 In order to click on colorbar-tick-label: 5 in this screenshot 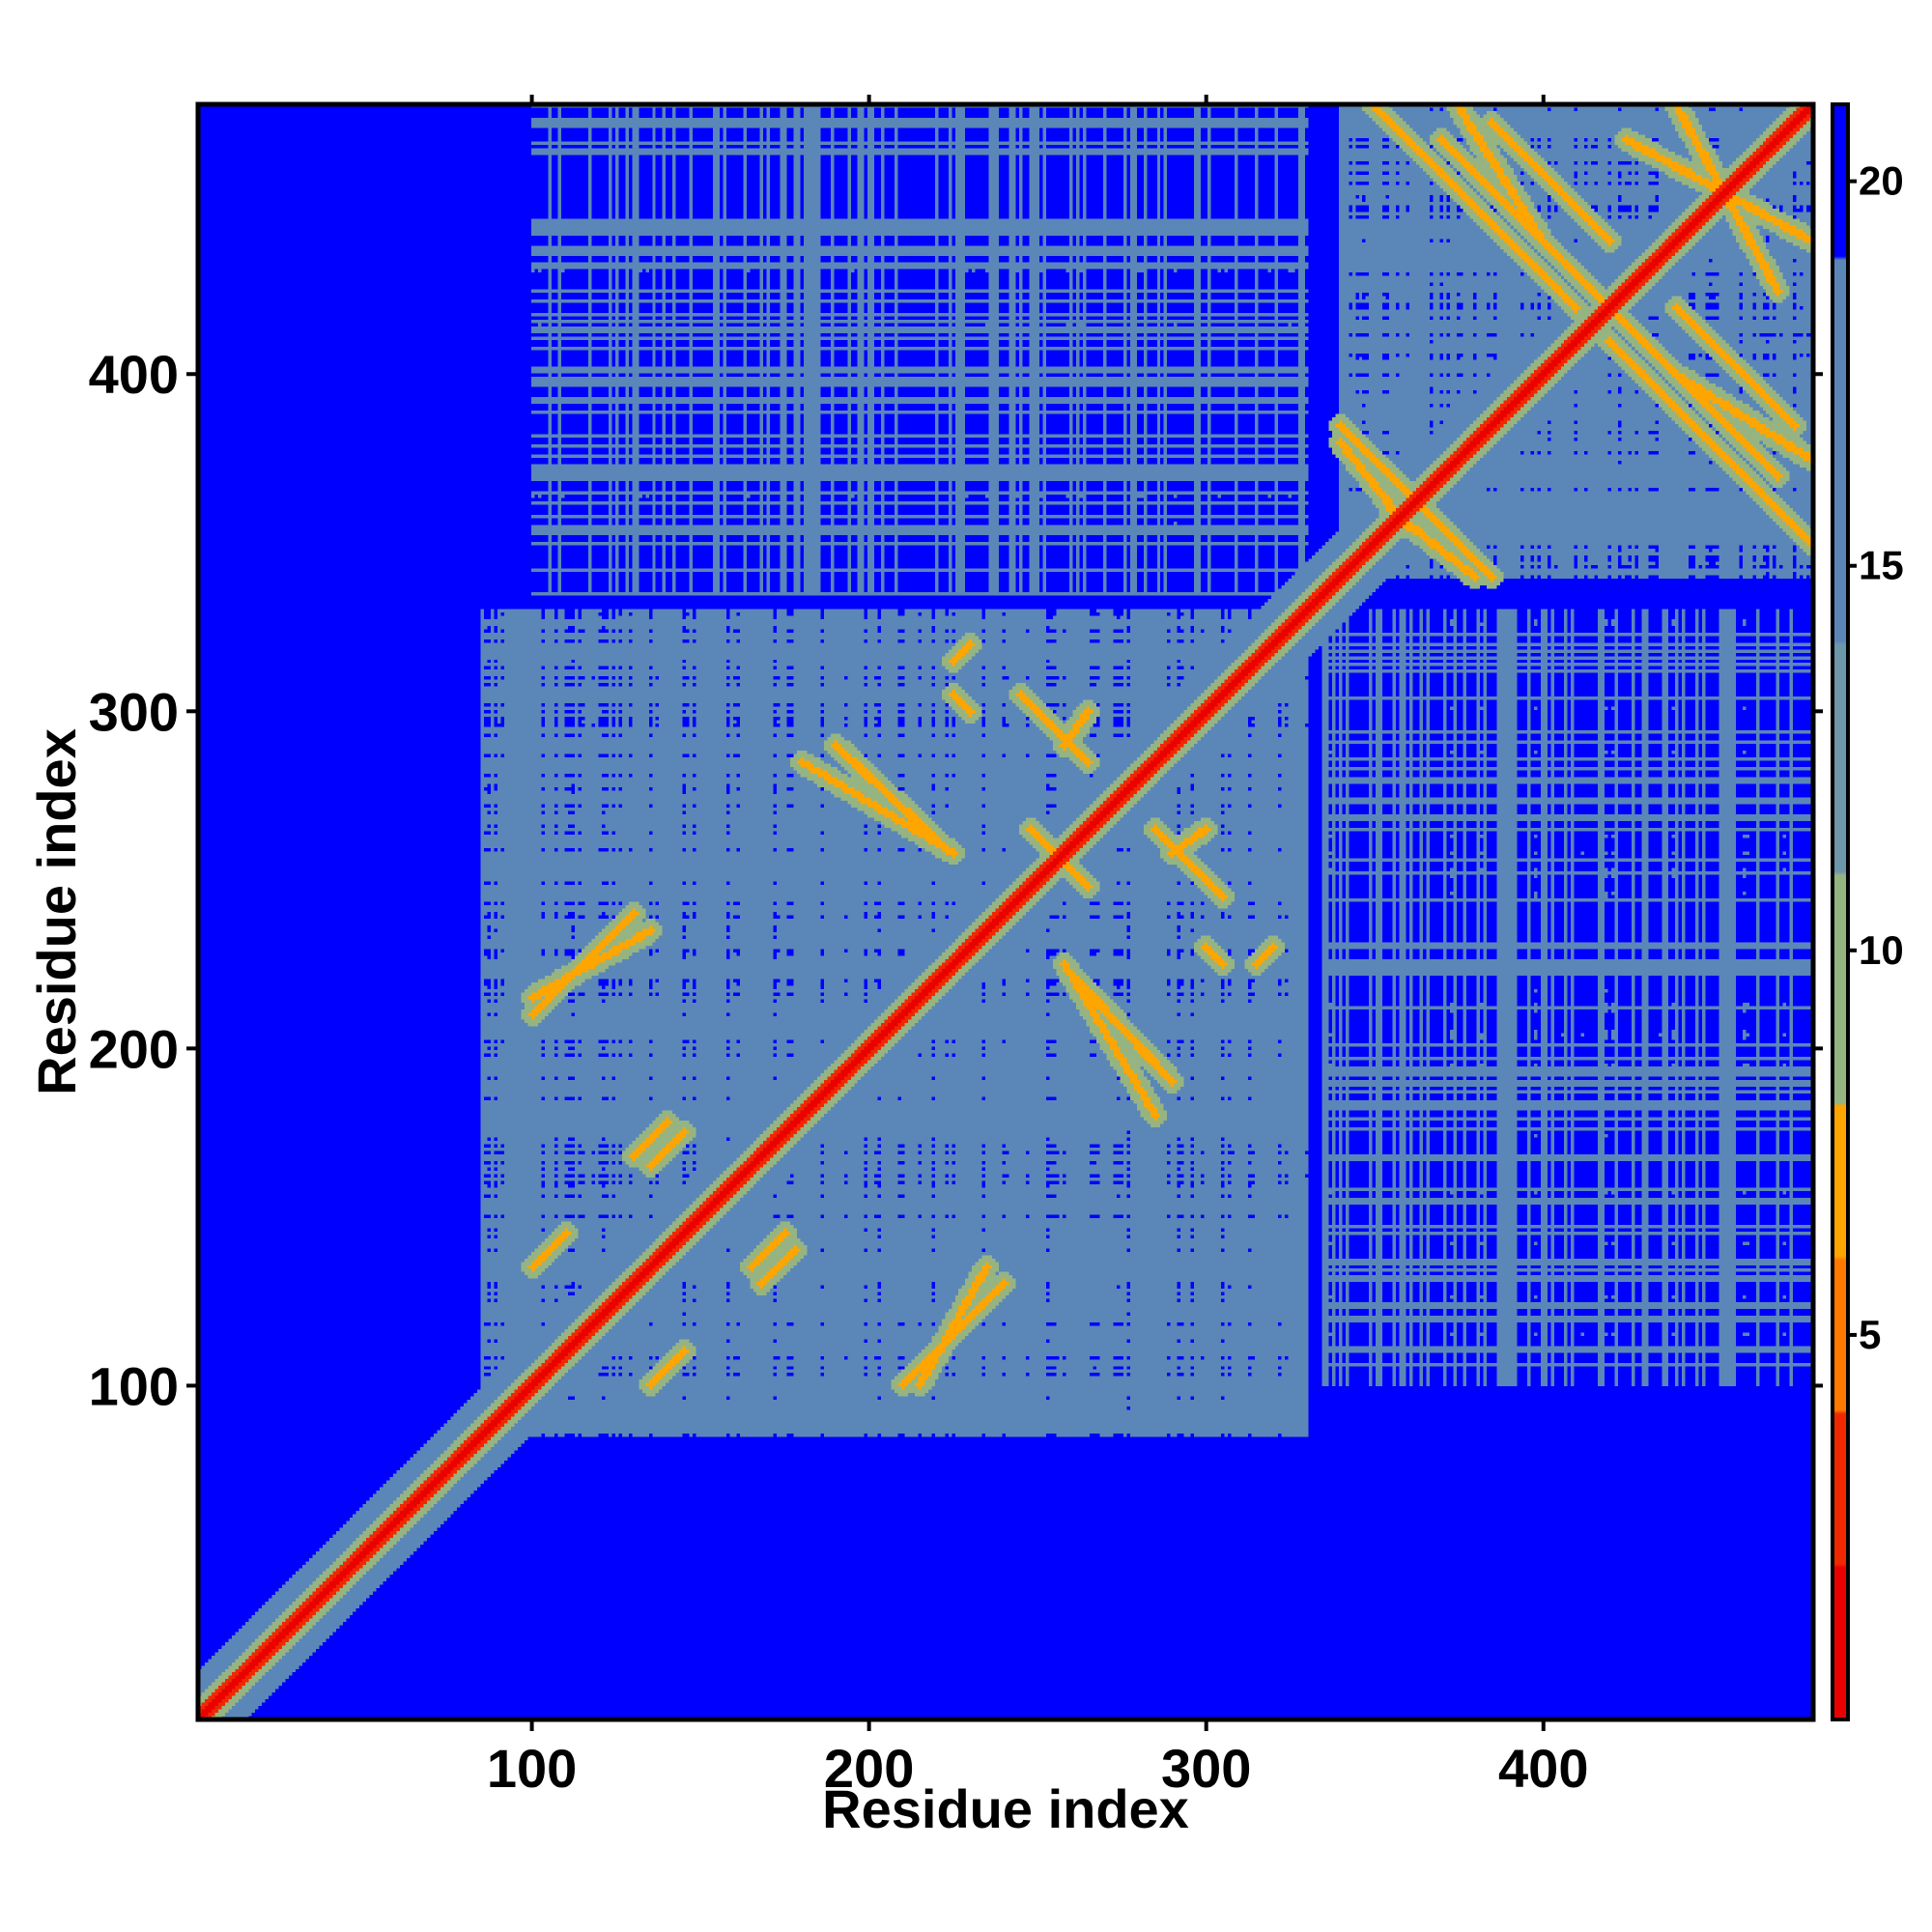, I will do `click(1870, 1334)`.